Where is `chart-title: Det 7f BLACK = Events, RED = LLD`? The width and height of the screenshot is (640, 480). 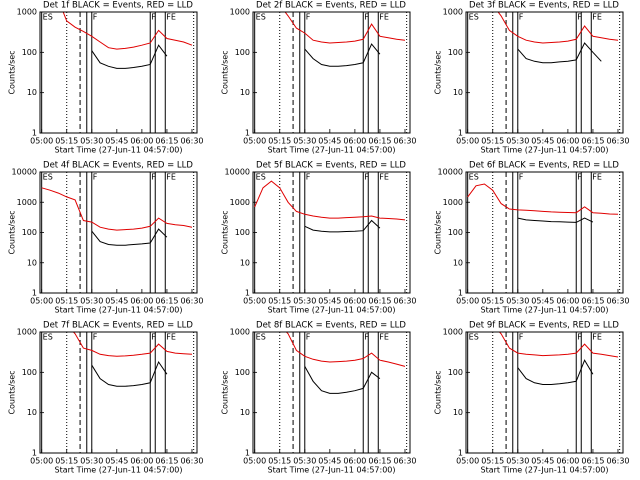 chart-title: Det 7f BLACK = Events, RED = LLD is located at coordinates (118, 326).